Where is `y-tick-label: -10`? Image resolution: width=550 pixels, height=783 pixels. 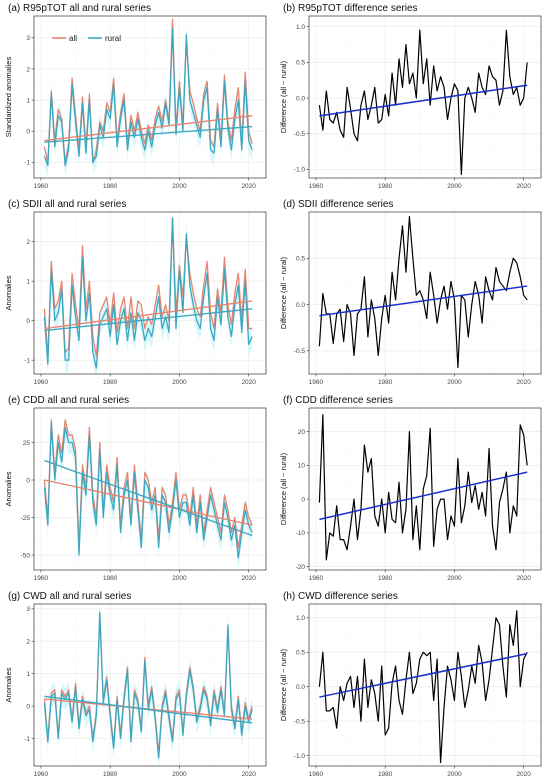 y-tick-label: -10 is located at coordinates (301, 533).